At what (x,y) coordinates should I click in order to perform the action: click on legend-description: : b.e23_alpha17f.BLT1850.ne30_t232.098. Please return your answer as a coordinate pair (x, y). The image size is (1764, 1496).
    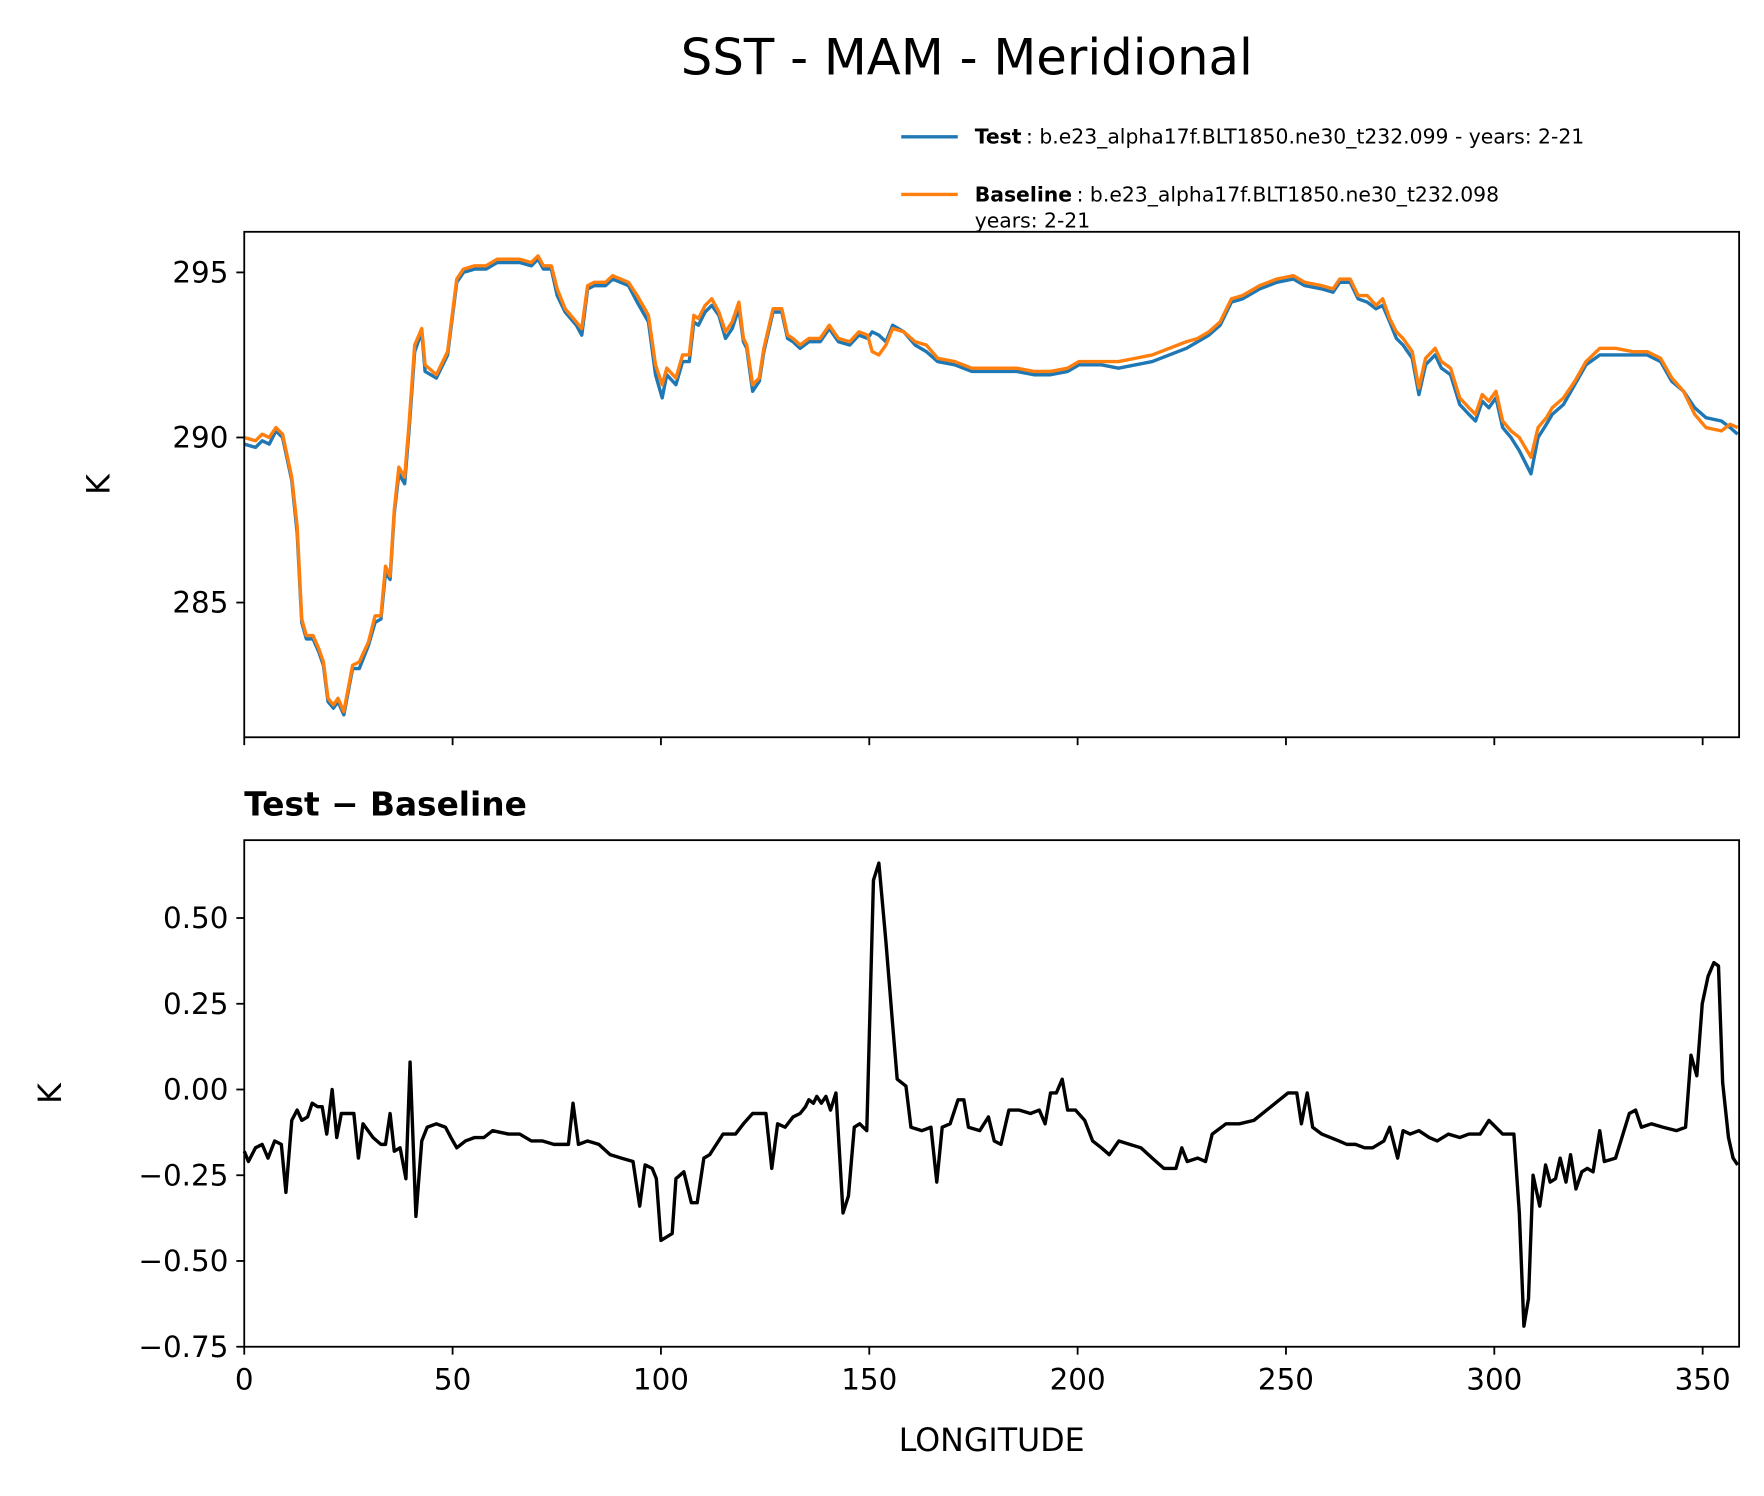
    Looking at the image, I should click on (1288, 194).